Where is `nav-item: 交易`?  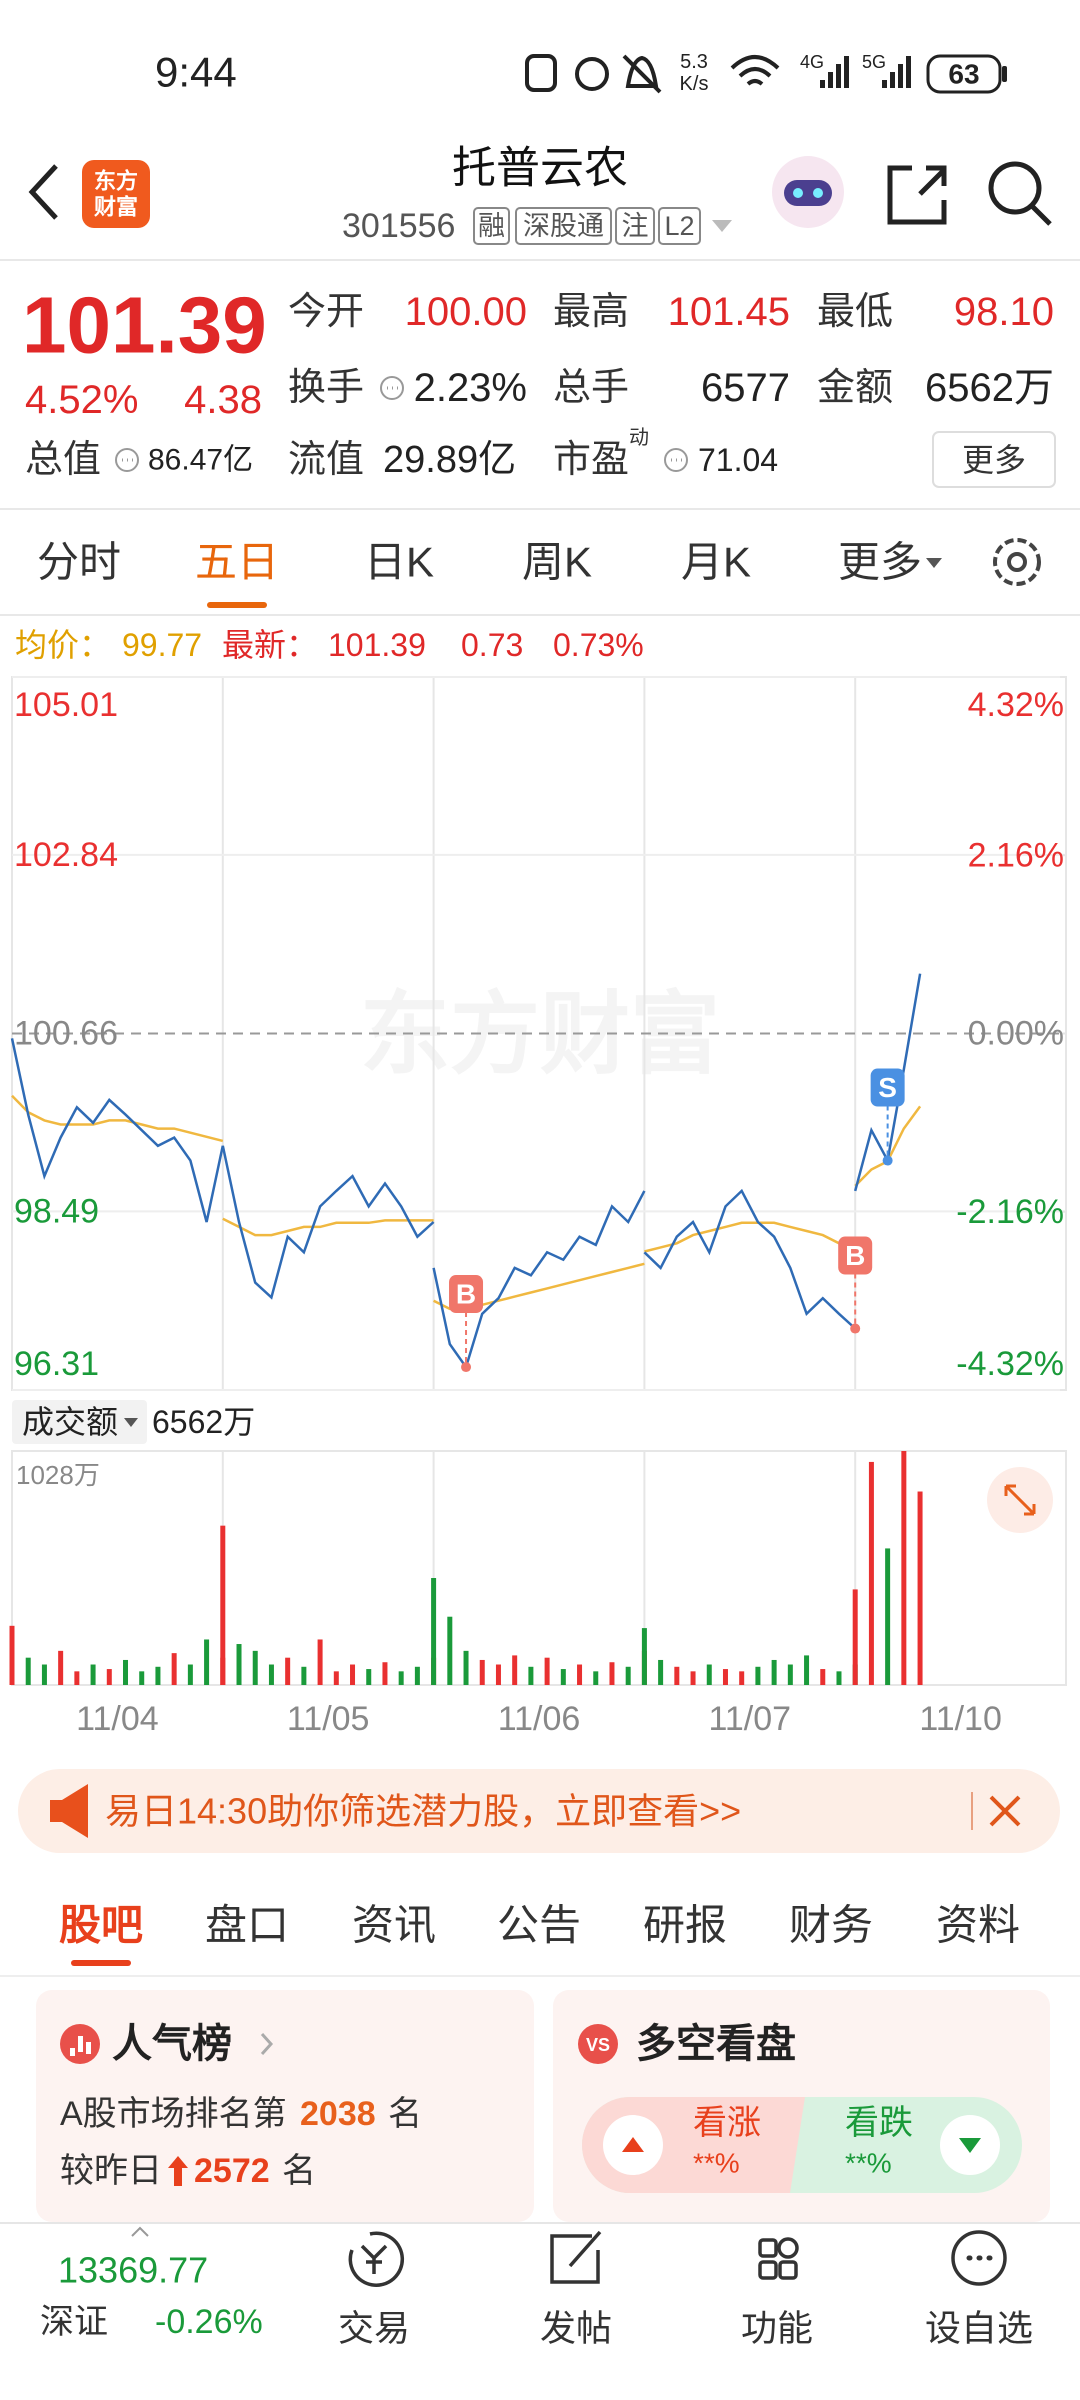
nav-item: 交易 is located at coordinates (374, 2328).